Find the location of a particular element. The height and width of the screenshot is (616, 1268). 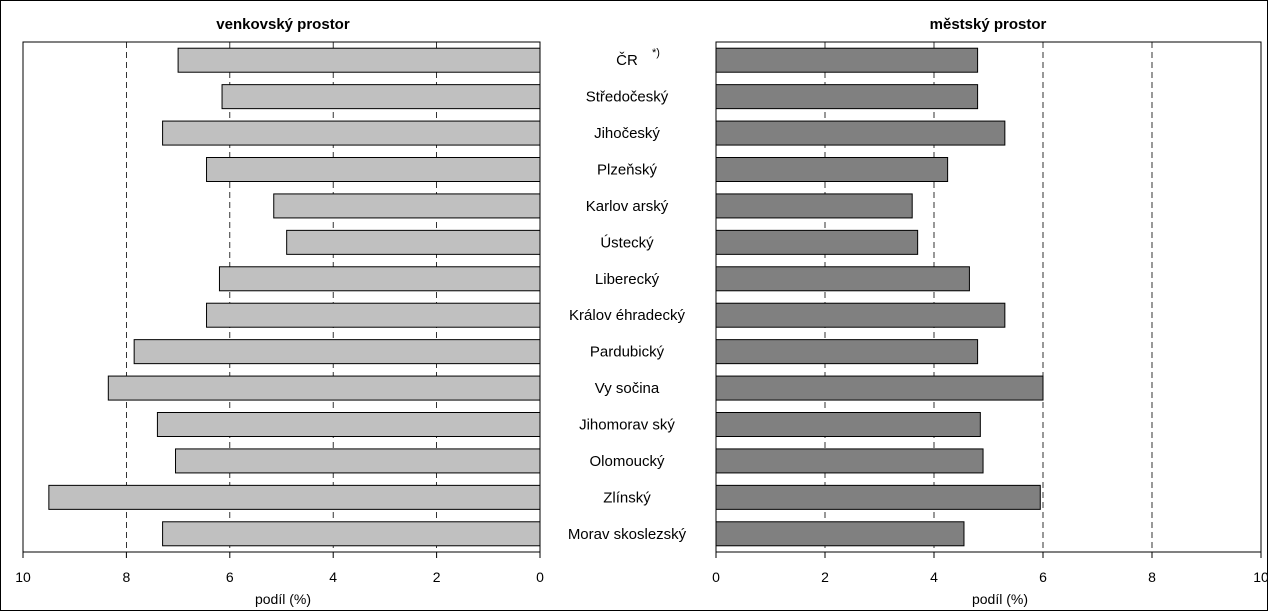

ccr-footnote-marker: *) is located at coordinates (656, 53).